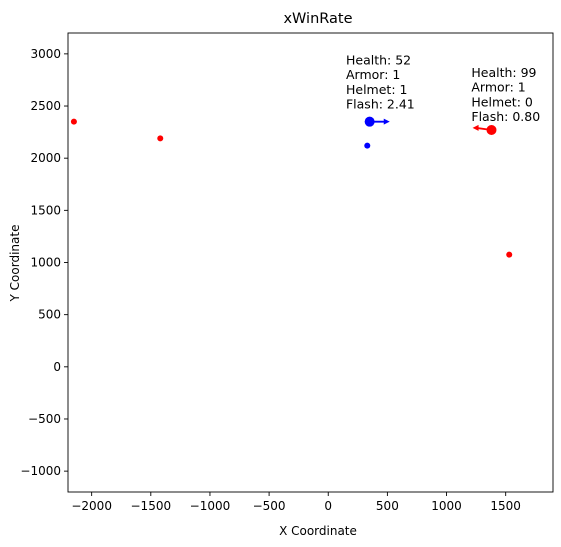 This screenshot has width=561, height=547. I want to click on x-tick-label: −1000, so click(210, 506).